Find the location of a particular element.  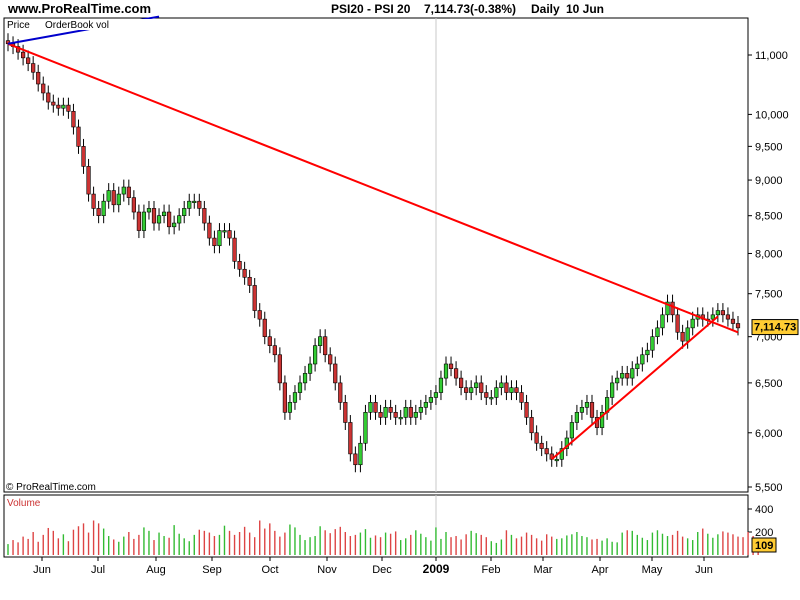

x-tick-label-7: 2009 is located at coordinates (436, 569).